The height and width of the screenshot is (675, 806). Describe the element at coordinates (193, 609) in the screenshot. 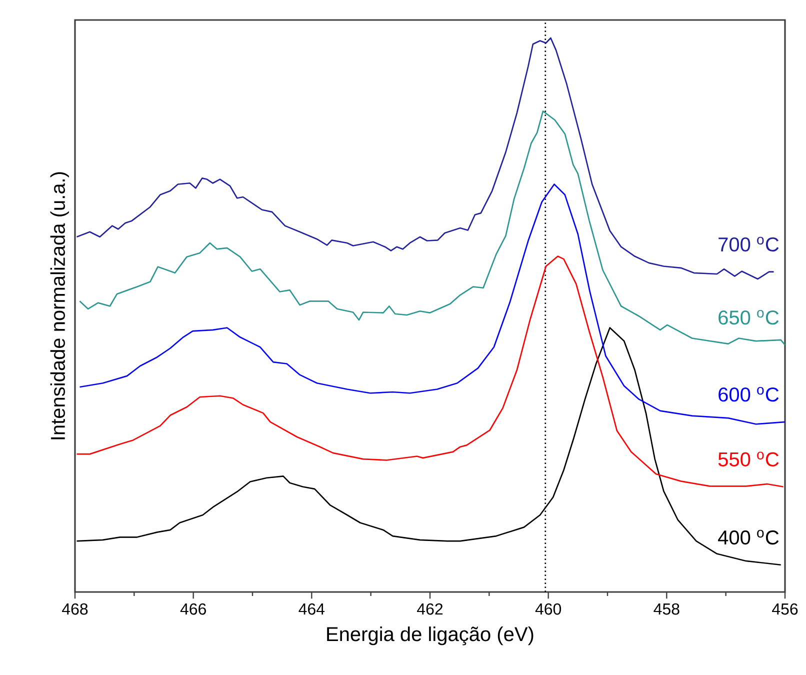

I see `x-tick-label: 466` at that location.